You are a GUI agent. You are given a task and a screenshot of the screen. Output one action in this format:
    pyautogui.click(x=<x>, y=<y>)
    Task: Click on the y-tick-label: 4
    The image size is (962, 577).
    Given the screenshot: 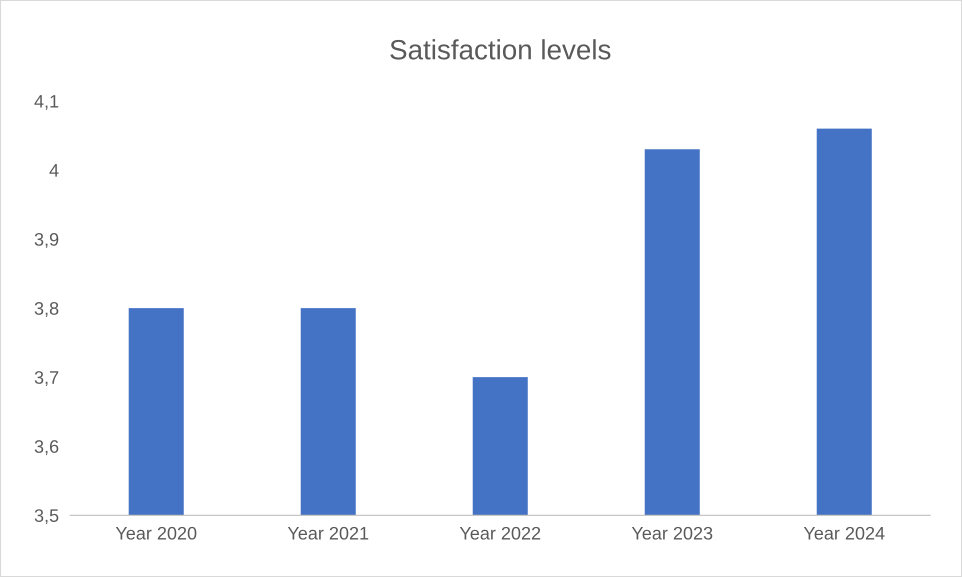 What is the action you would take?
    pyautogui.click(x=54, y=170)
    